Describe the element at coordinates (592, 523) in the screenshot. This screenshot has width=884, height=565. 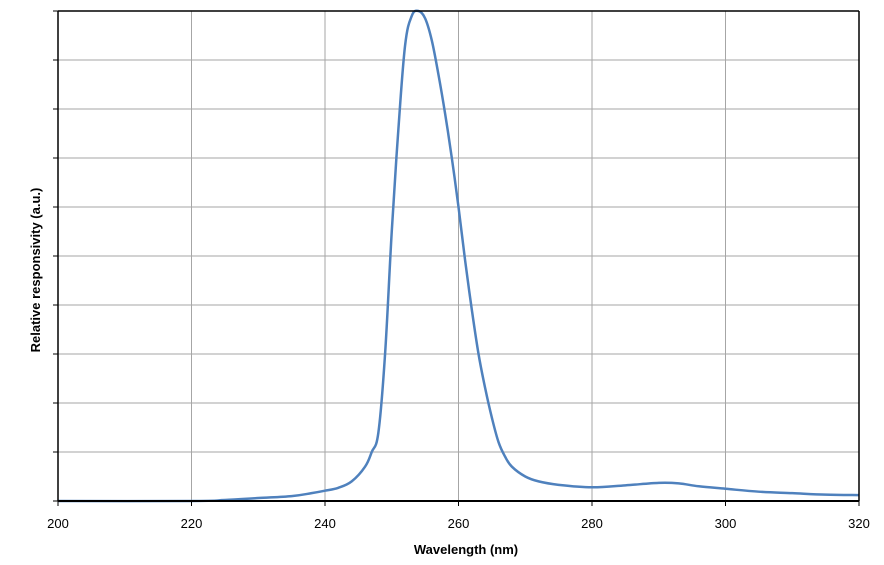
I see `x-tick-label: 280` at that location.